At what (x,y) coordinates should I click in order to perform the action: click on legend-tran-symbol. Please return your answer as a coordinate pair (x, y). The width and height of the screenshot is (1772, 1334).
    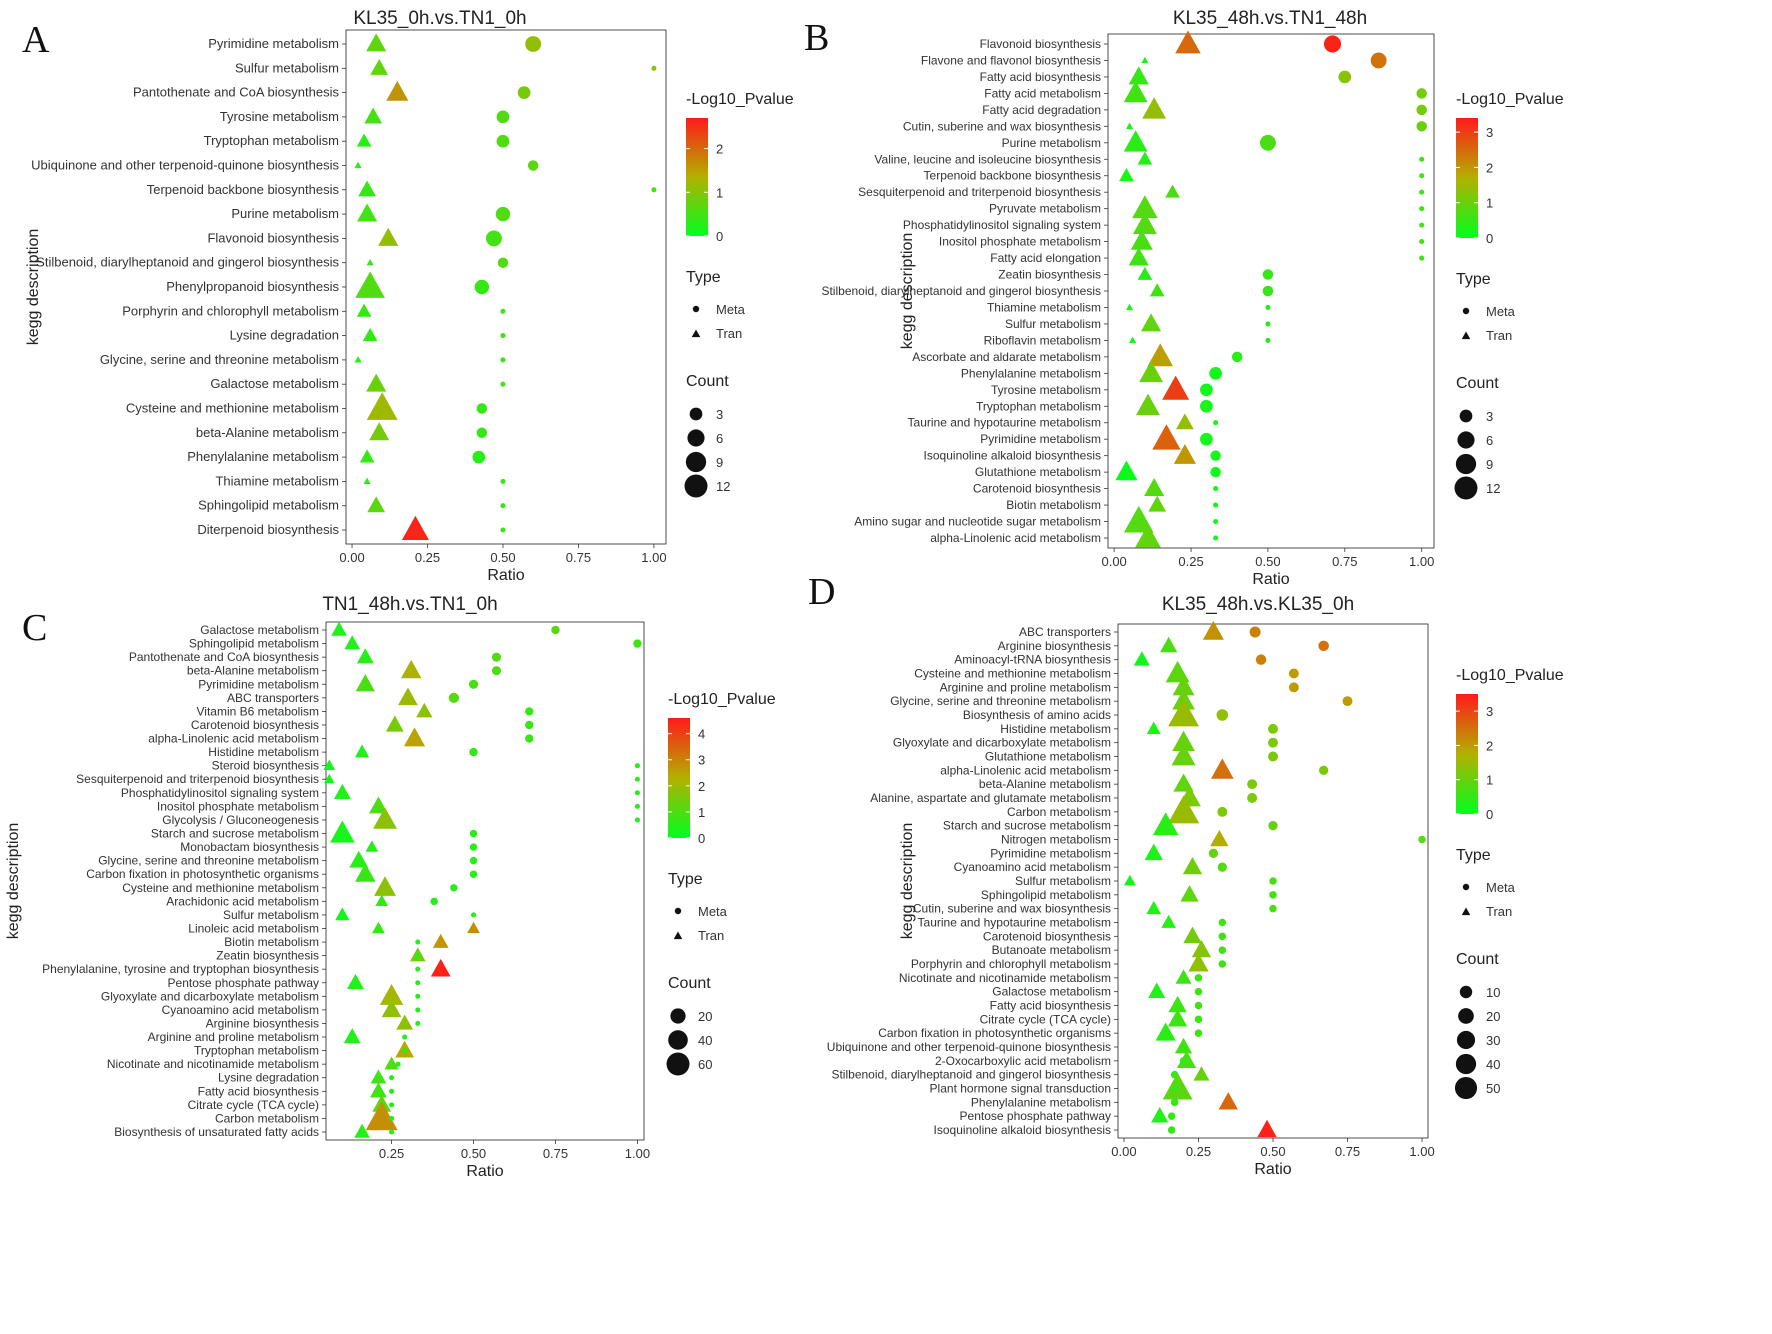
    Looking at the image, I should click on (696, 333).